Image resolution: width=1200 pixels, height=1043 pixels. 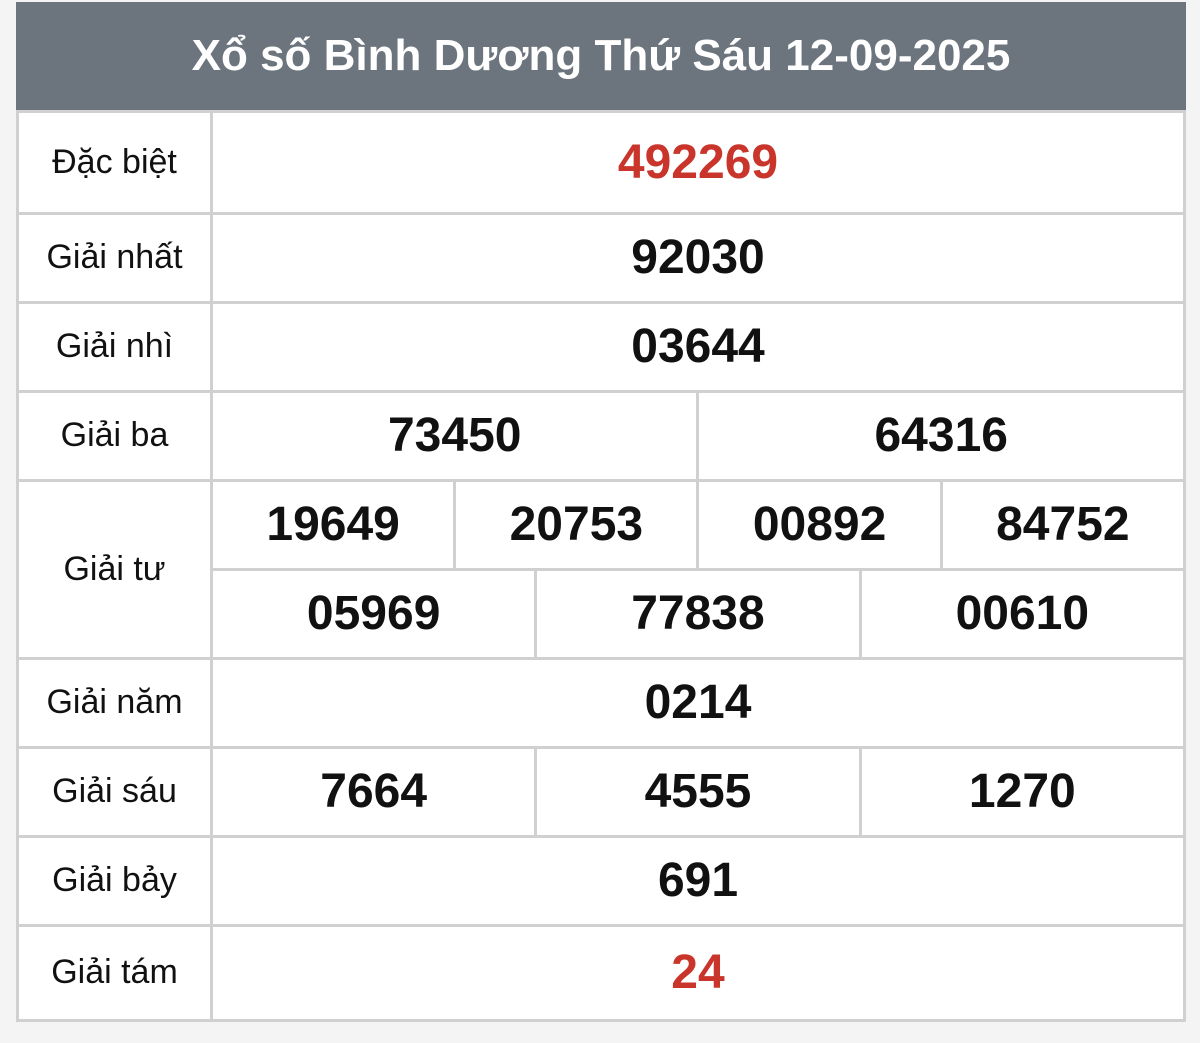 I want to click on page-title: Xổ số Bình Dương Thứ Sáu 12-09-2025, so click(x=601, y=57).